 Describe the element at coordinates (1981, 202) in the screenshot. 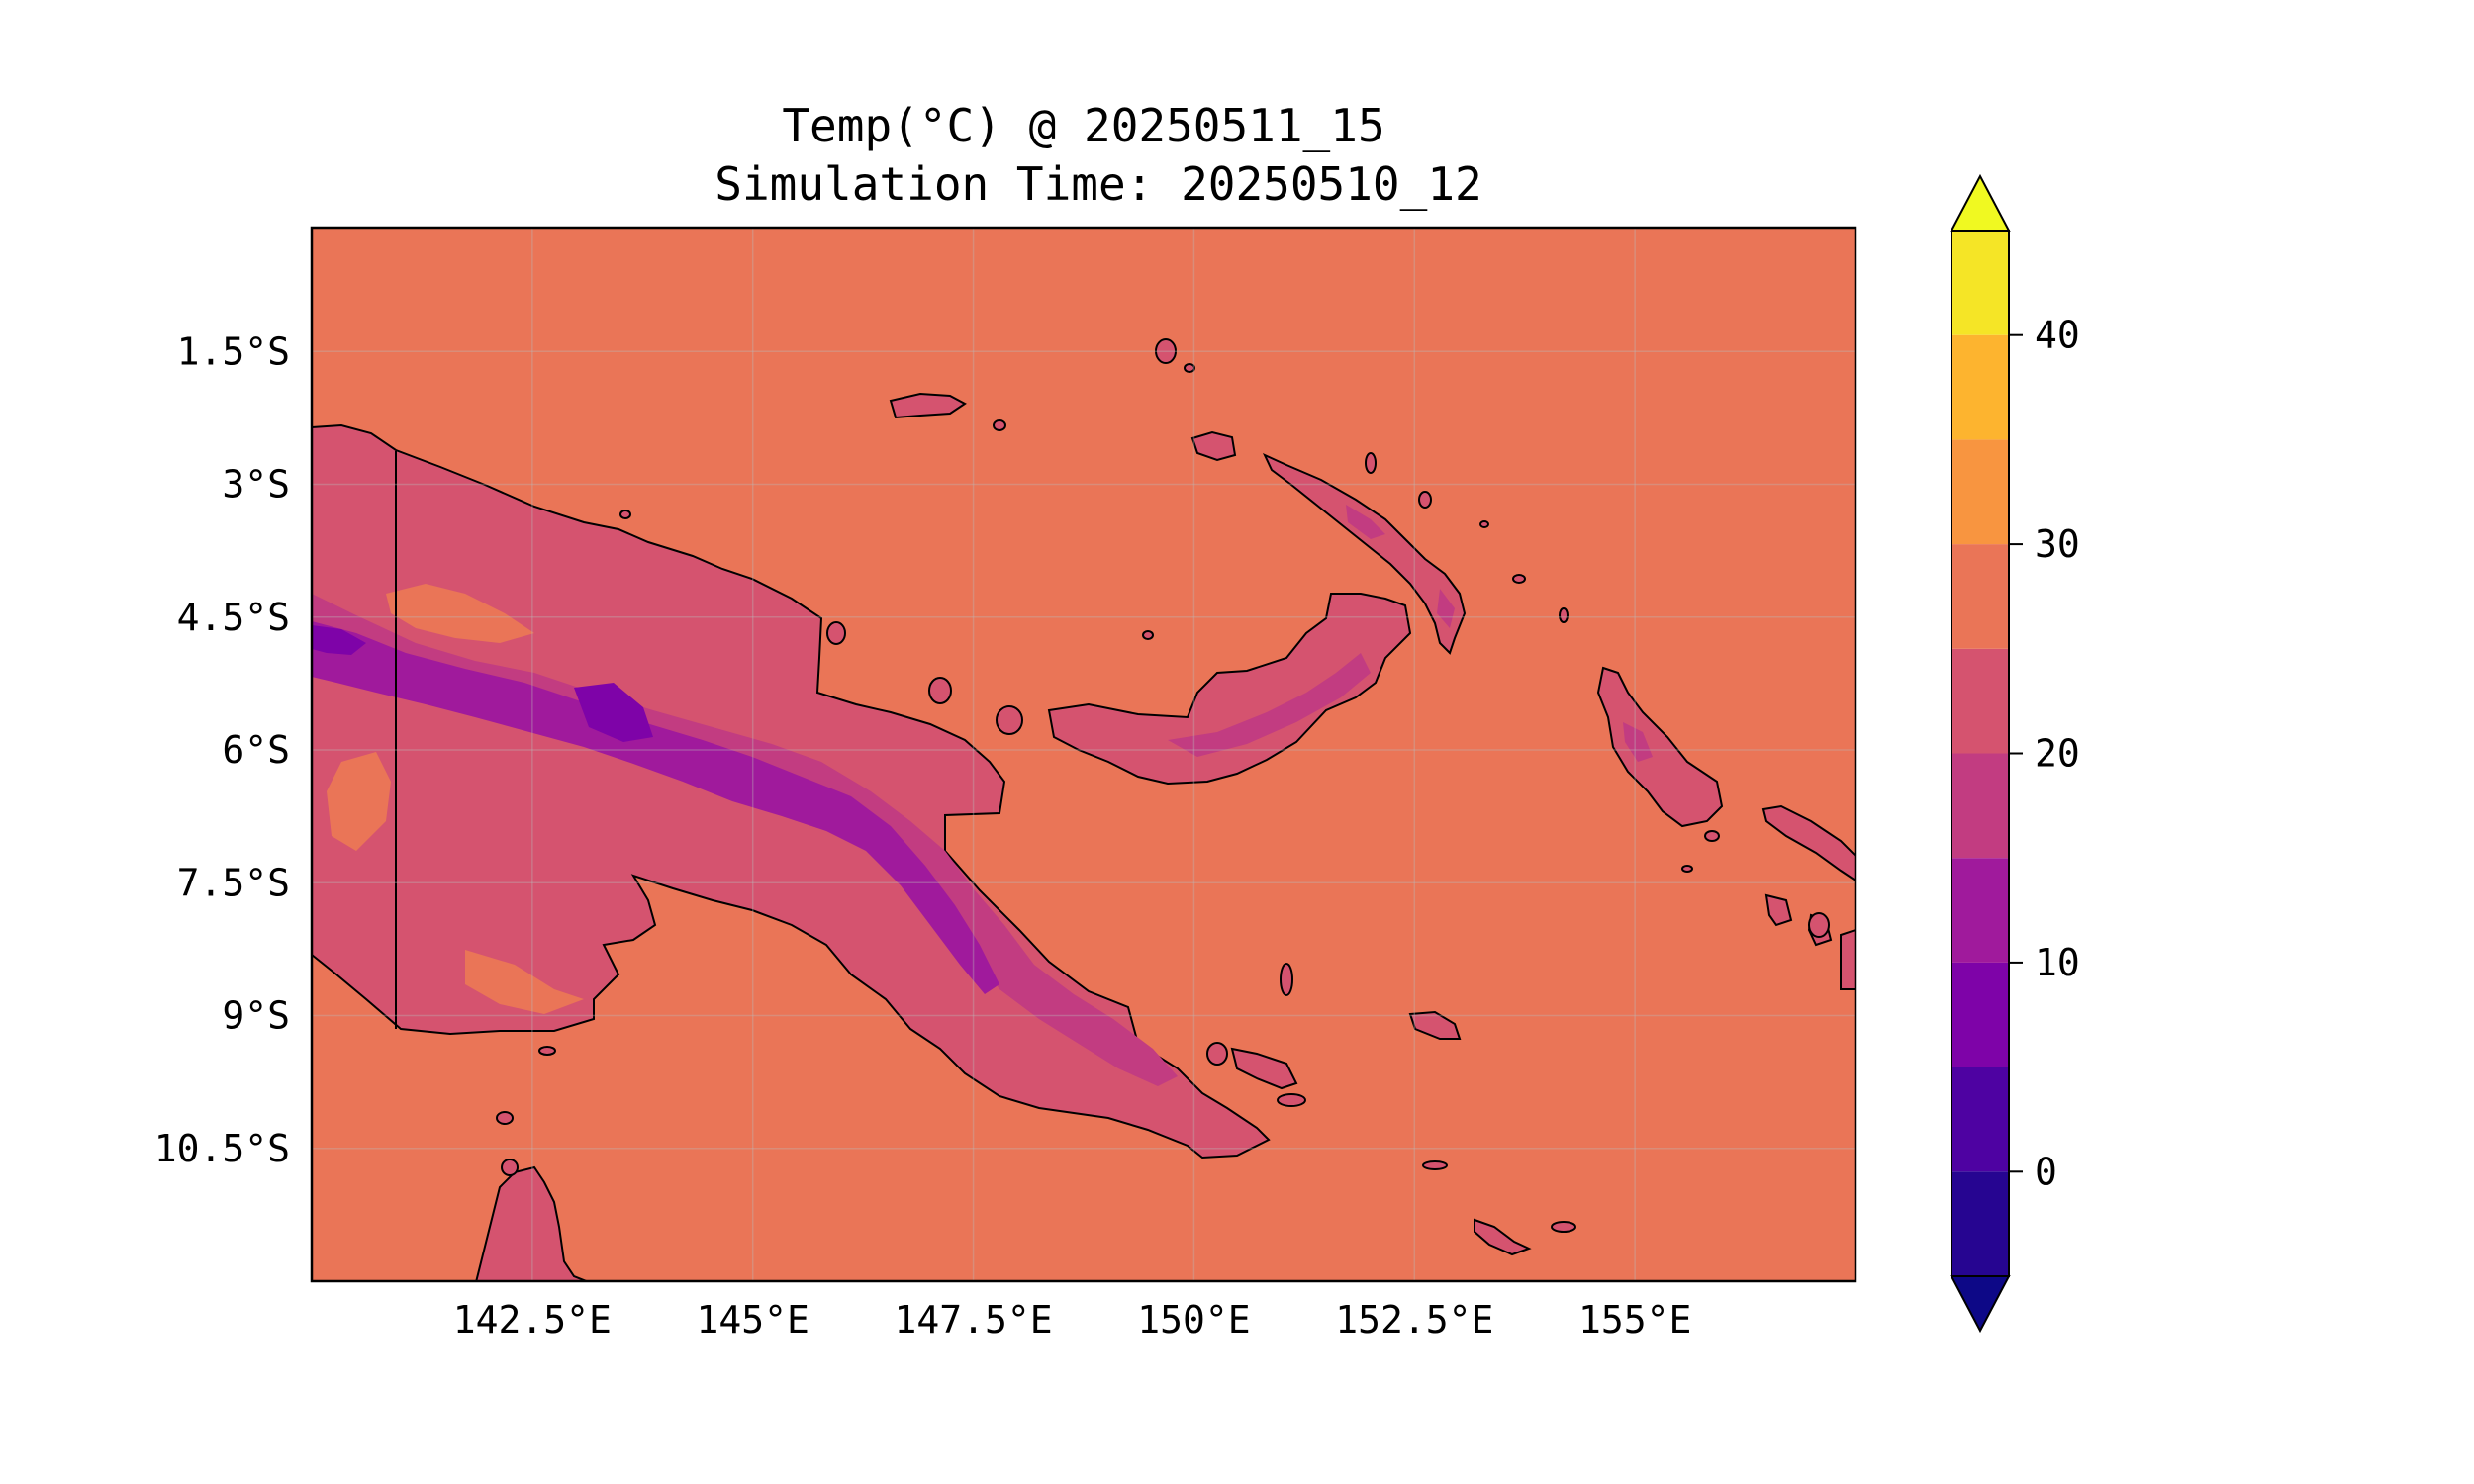

I see `colorbar-over-arrow` at that location.